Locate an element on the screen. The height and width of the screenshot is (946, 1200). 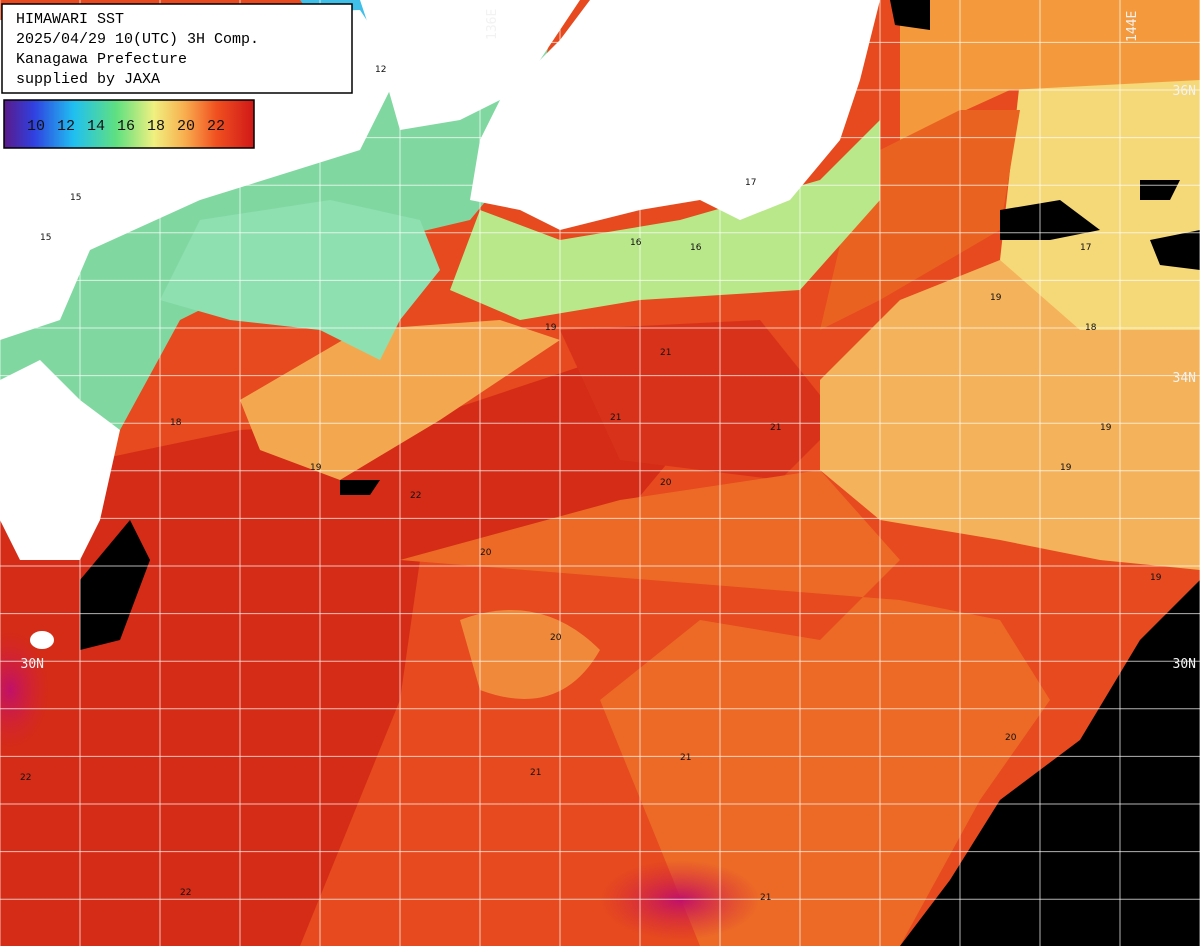
colorbar-label: 20 is located at coordinates (186, 126).